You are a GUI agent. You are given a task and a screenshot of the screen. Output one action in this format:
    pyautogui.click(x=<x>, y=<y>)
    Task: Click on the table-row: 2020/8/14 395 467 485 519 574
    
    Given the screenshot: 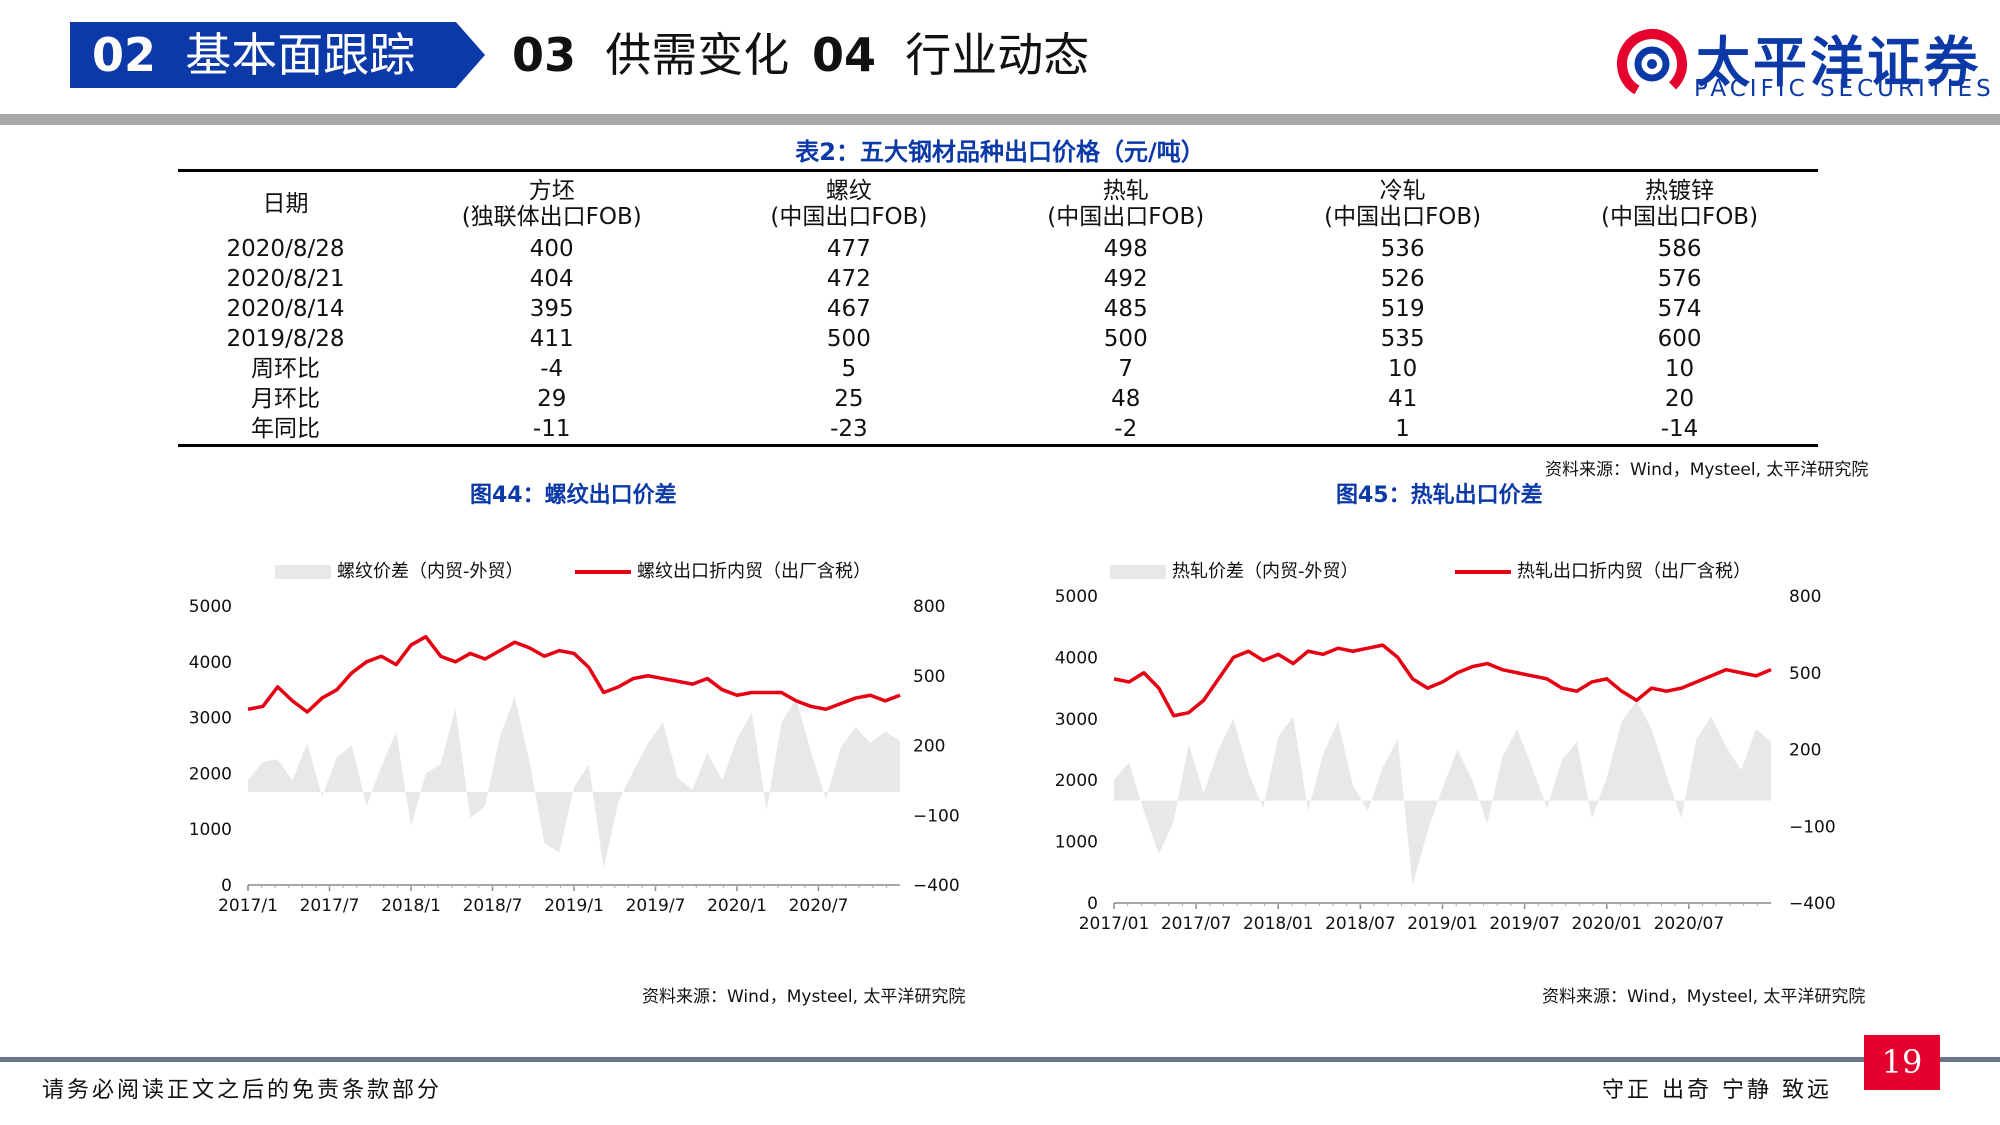 What is the action you would take?
    pyautogui.click(x=998, y=309)
    